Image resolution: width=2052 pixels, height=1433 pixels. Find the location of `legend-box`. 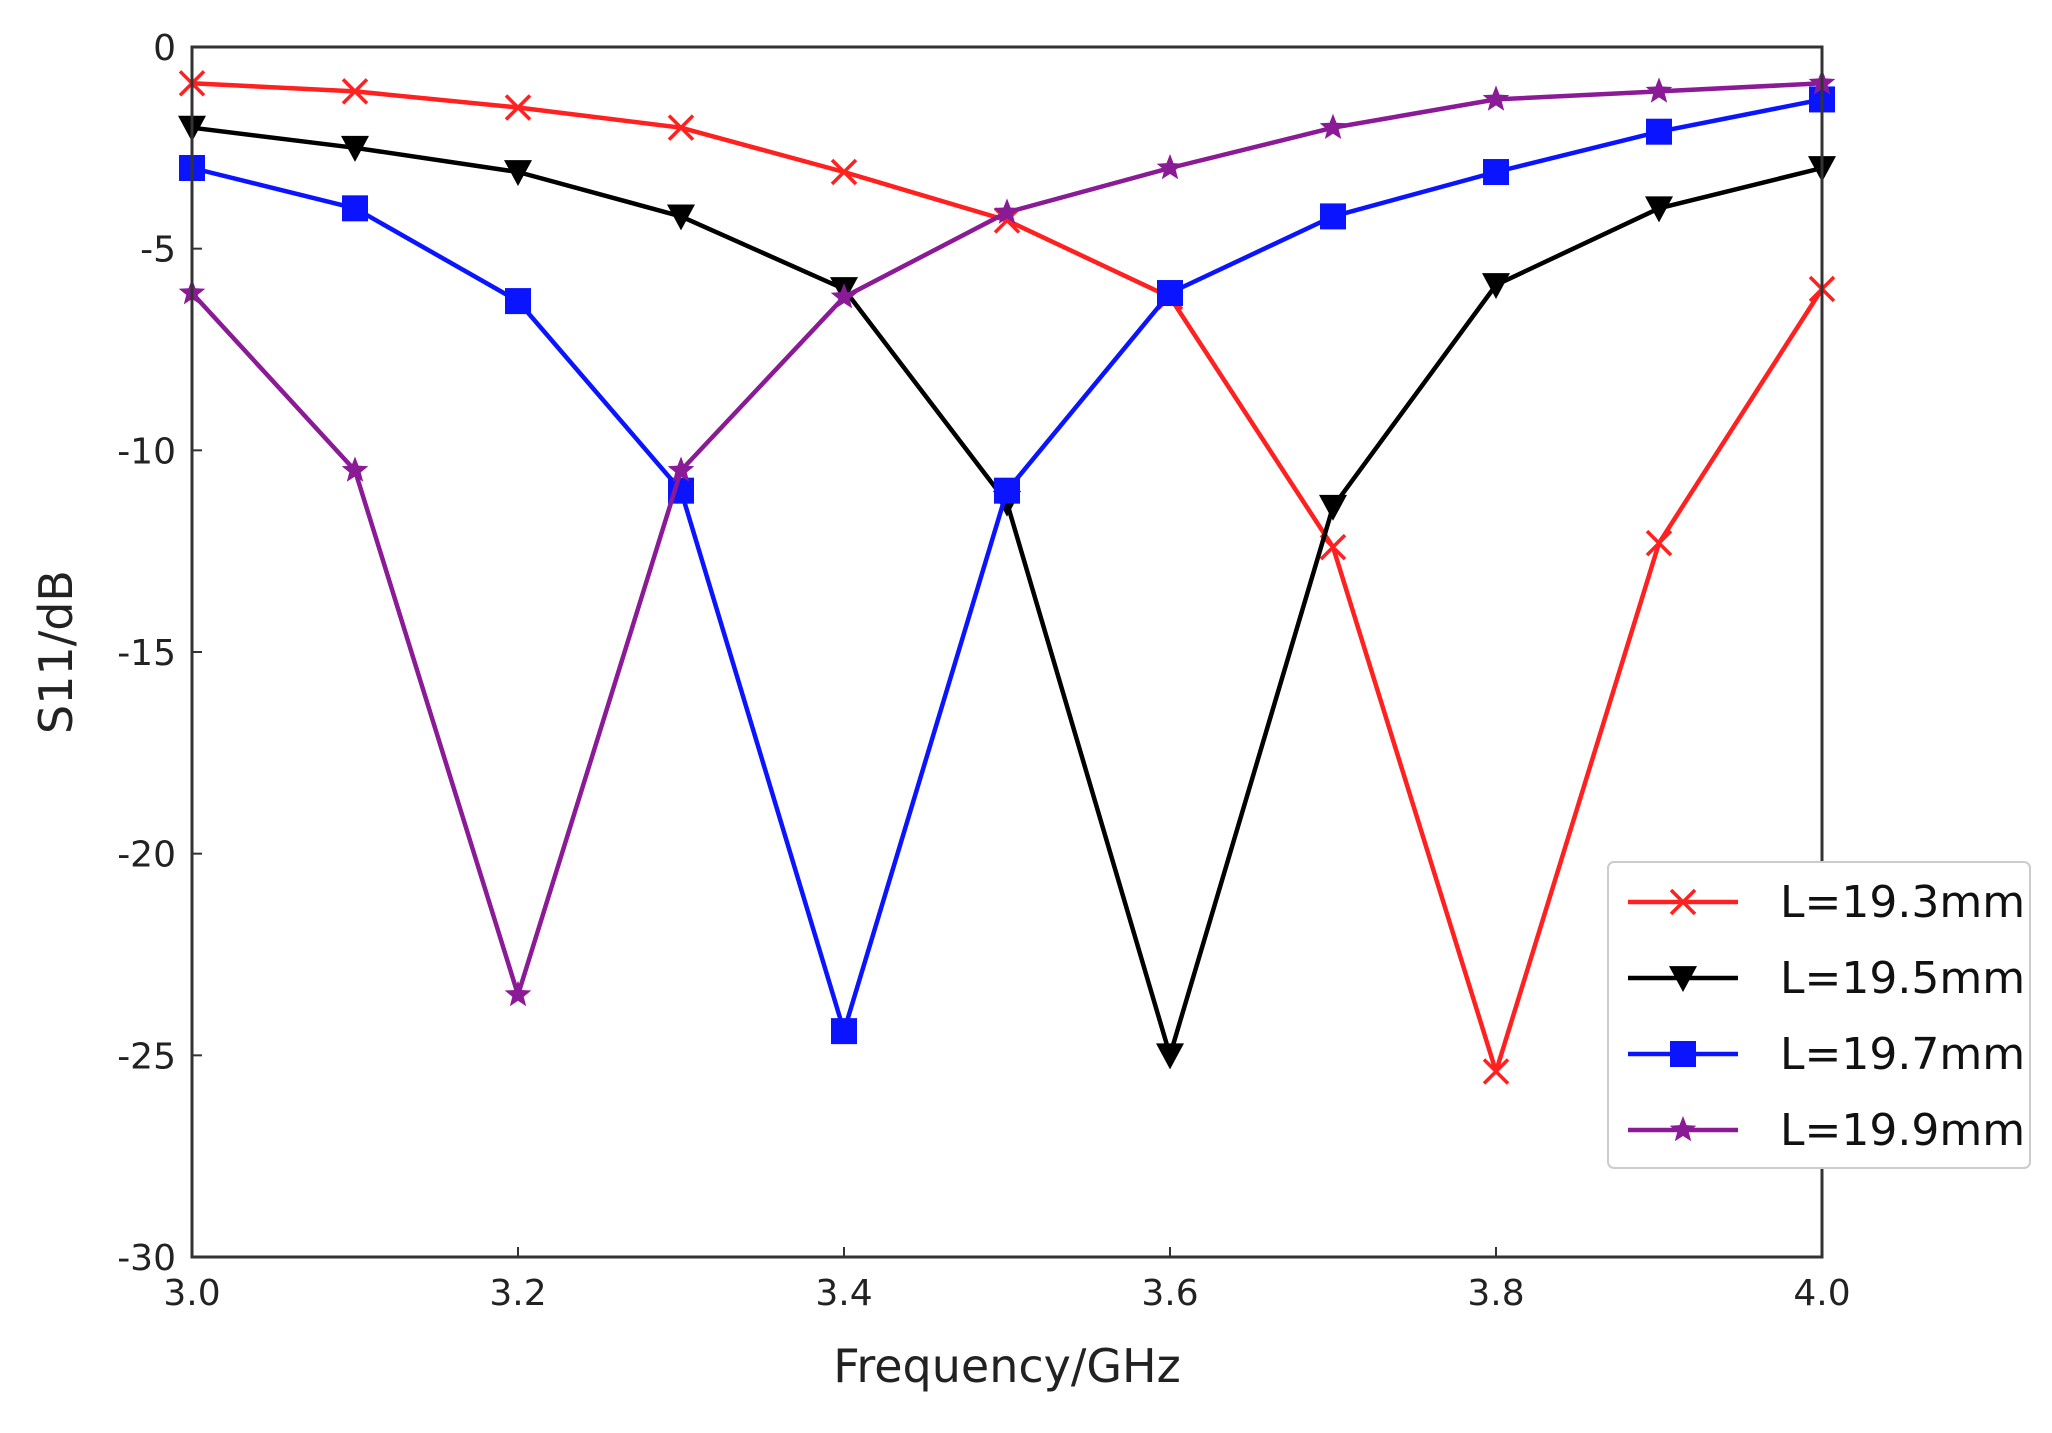

legend-box is located at coordinates (1819, 1015).